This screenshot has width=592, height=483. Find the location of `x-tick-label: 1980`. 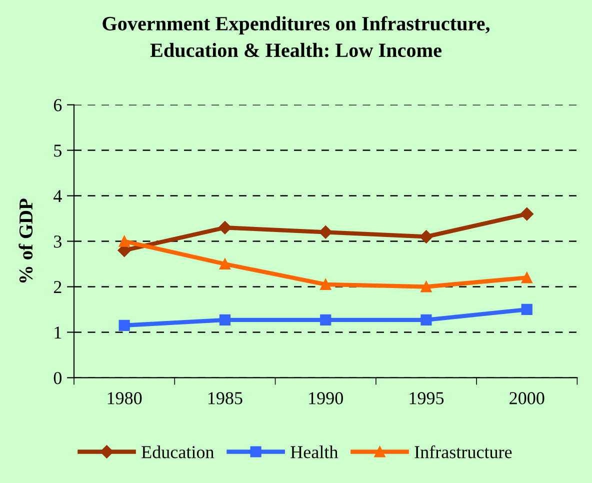

x-tick-label: 1980 is located at coordinates (125, 398).